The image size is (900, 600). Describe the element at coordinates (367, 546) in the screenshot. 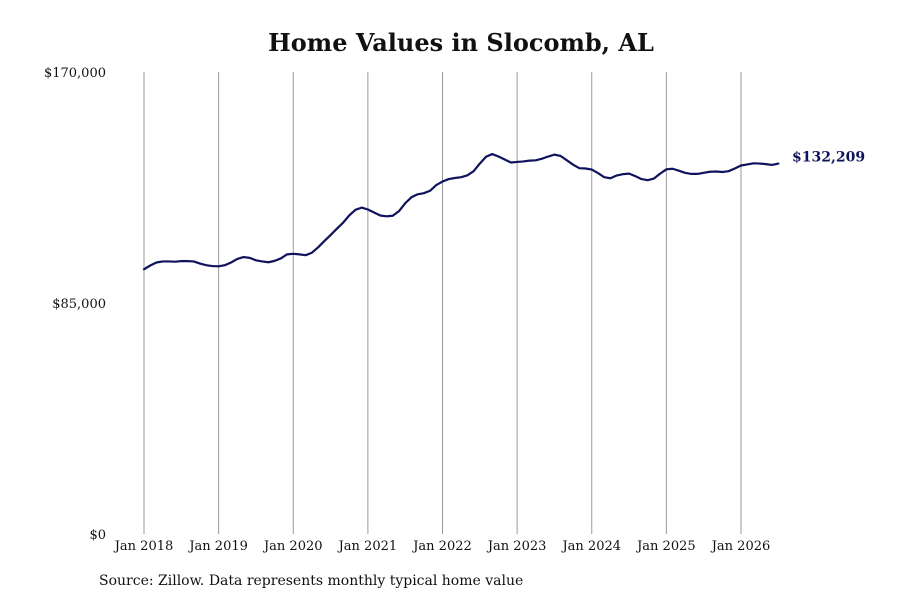

I see `x-tick-label: Jan 2021` at that location.